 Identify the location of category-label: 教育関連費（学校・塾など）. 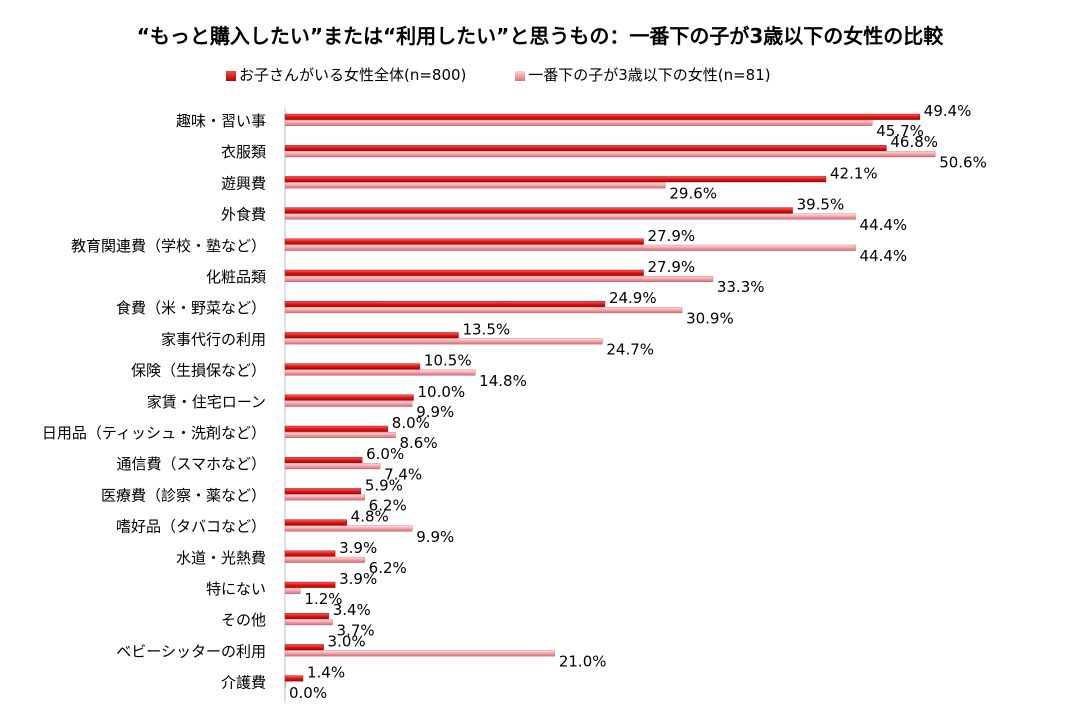
(168, 246).